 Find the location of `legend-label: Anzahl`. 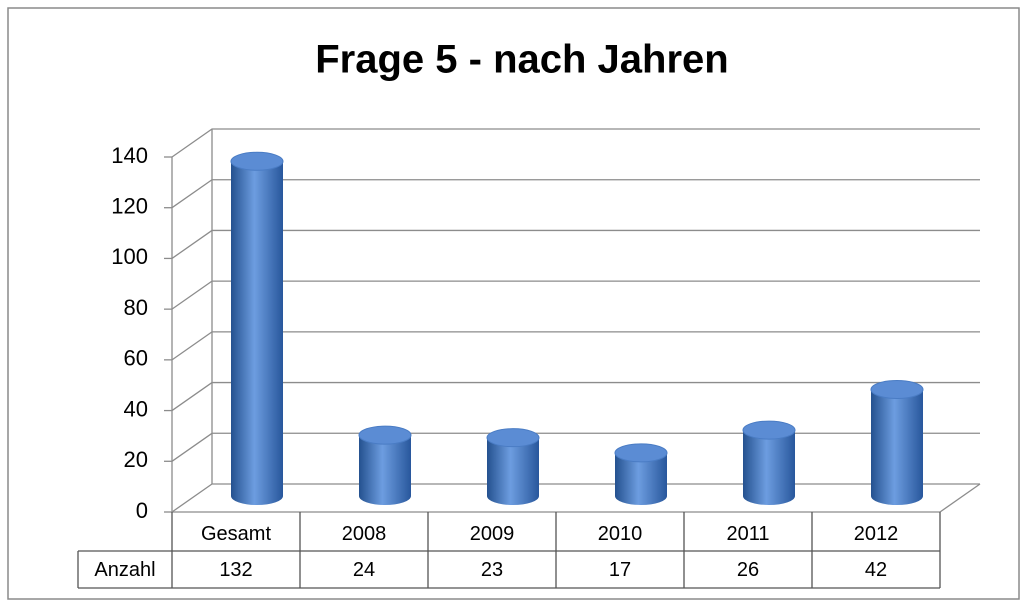

legend-label: Anzahl is located at coordinates (124, 570).